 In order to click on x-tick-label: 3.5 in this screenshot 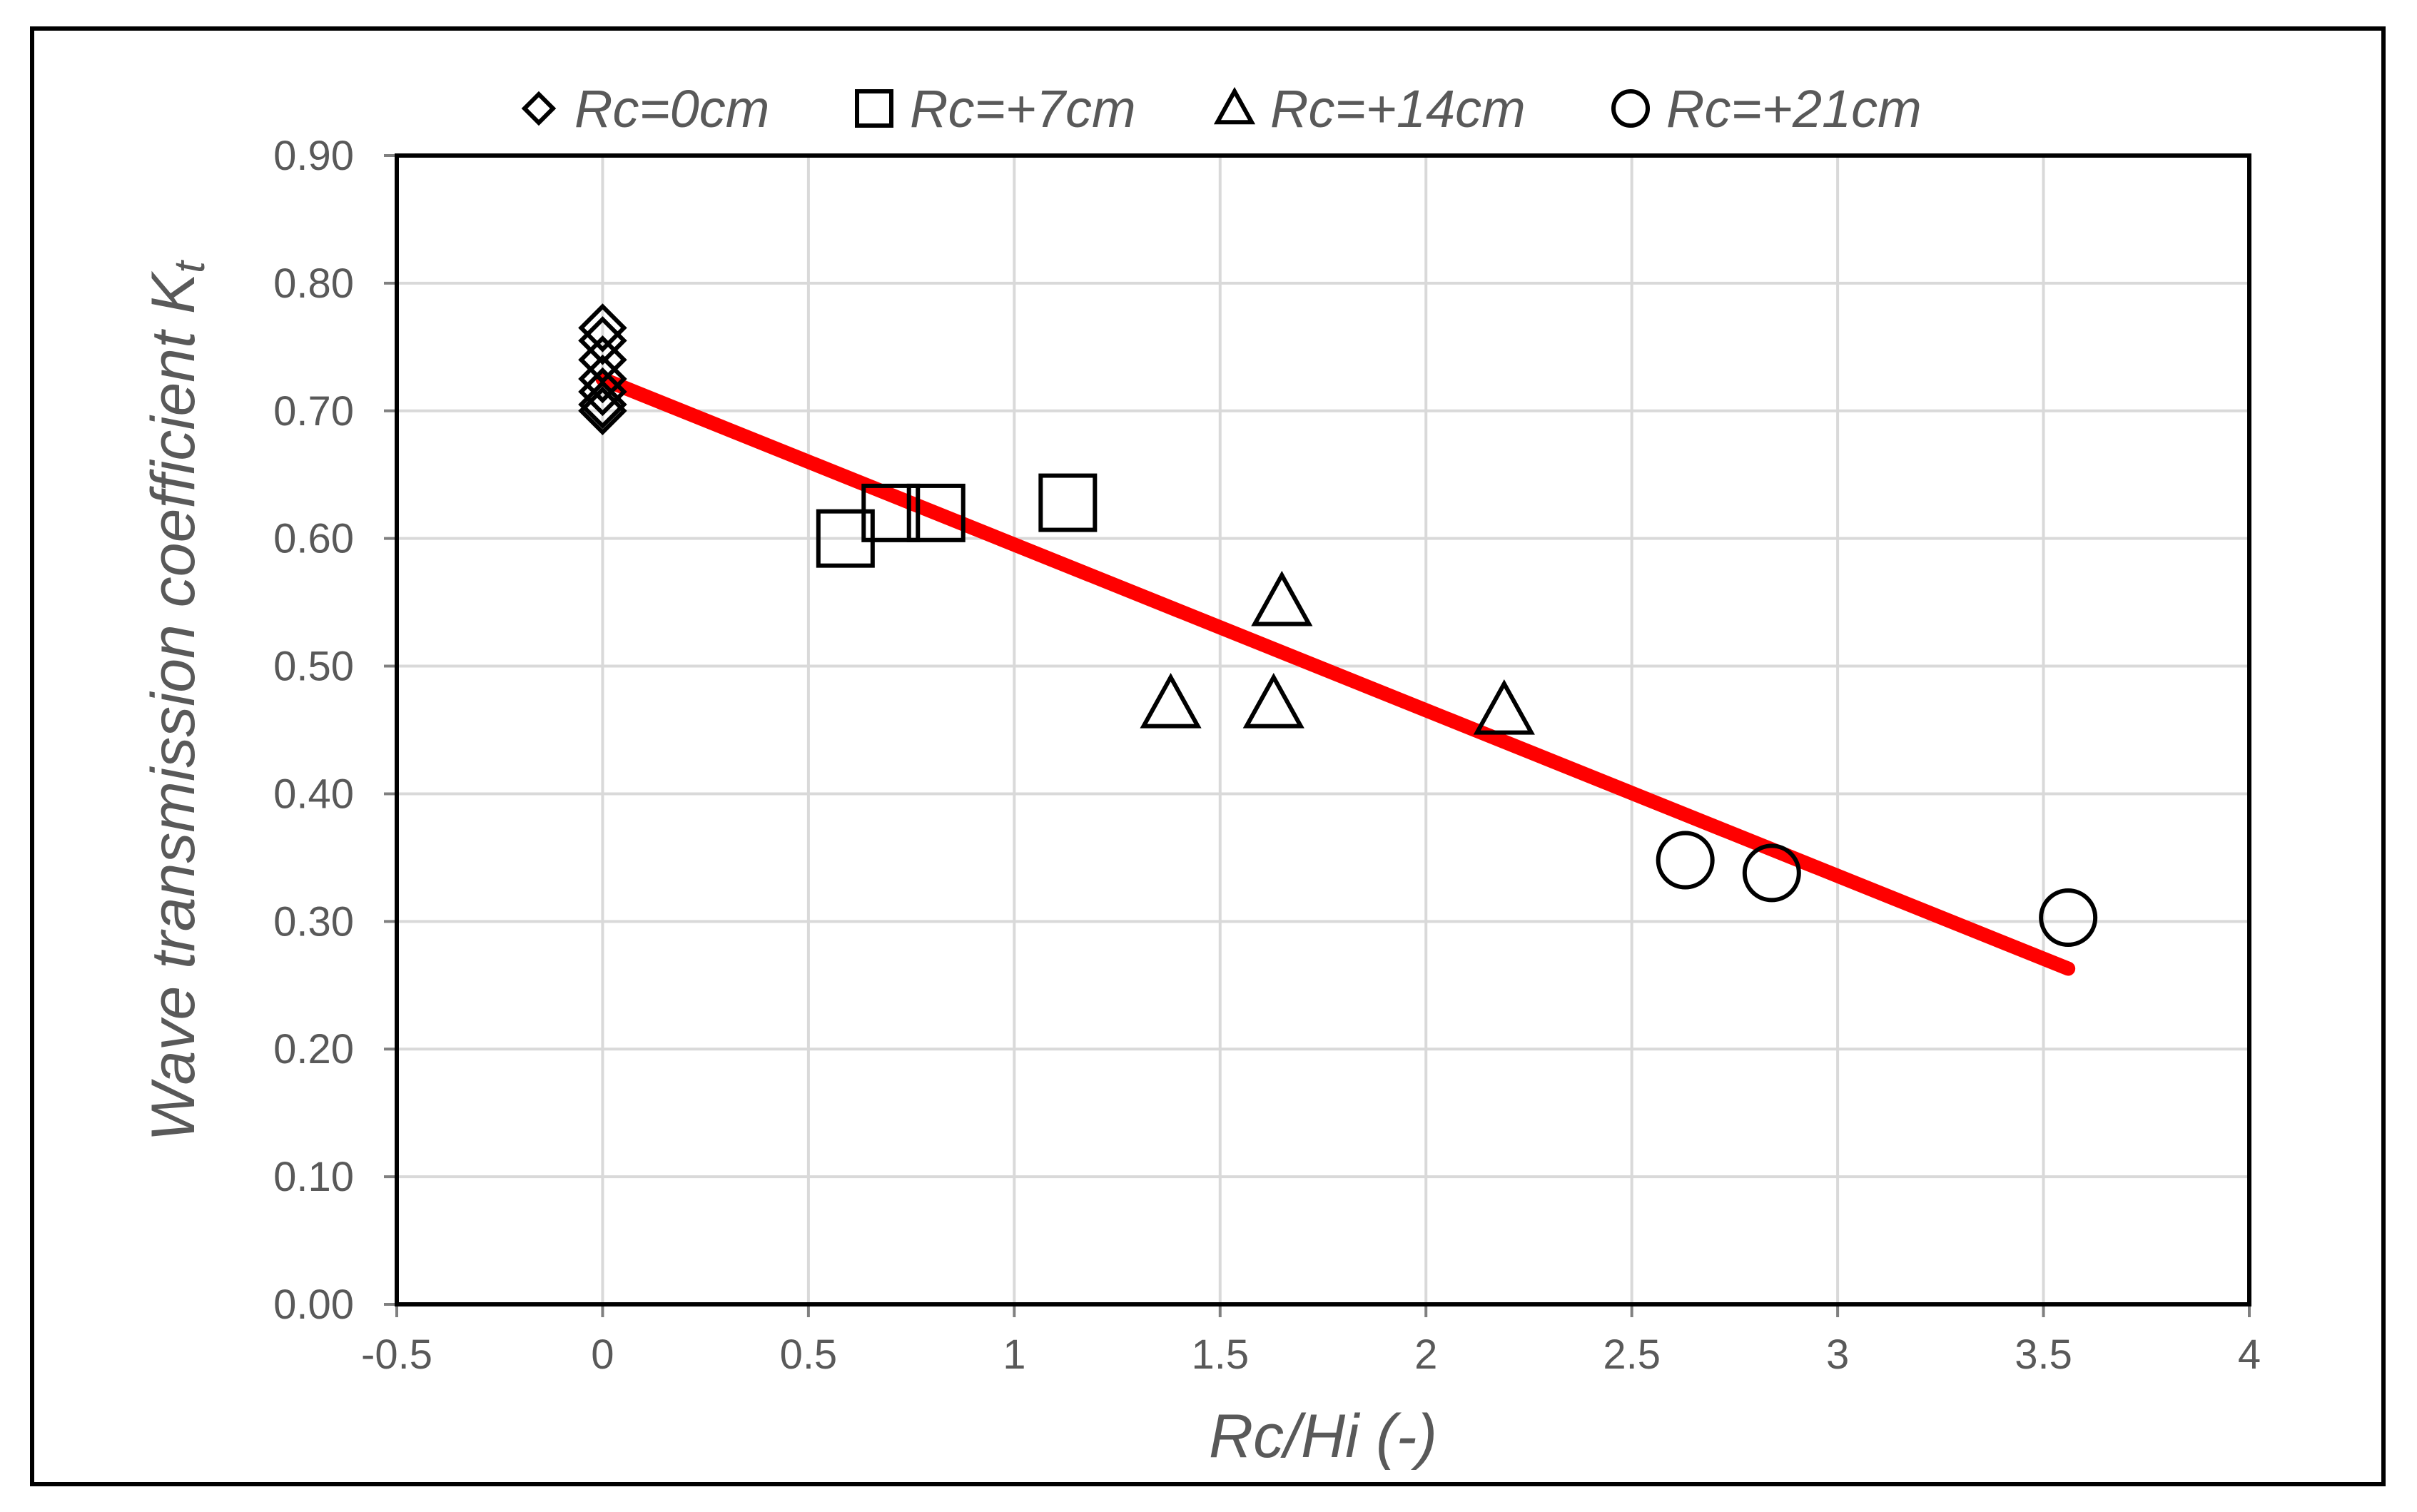, I will do `click(2043, 1355)`.